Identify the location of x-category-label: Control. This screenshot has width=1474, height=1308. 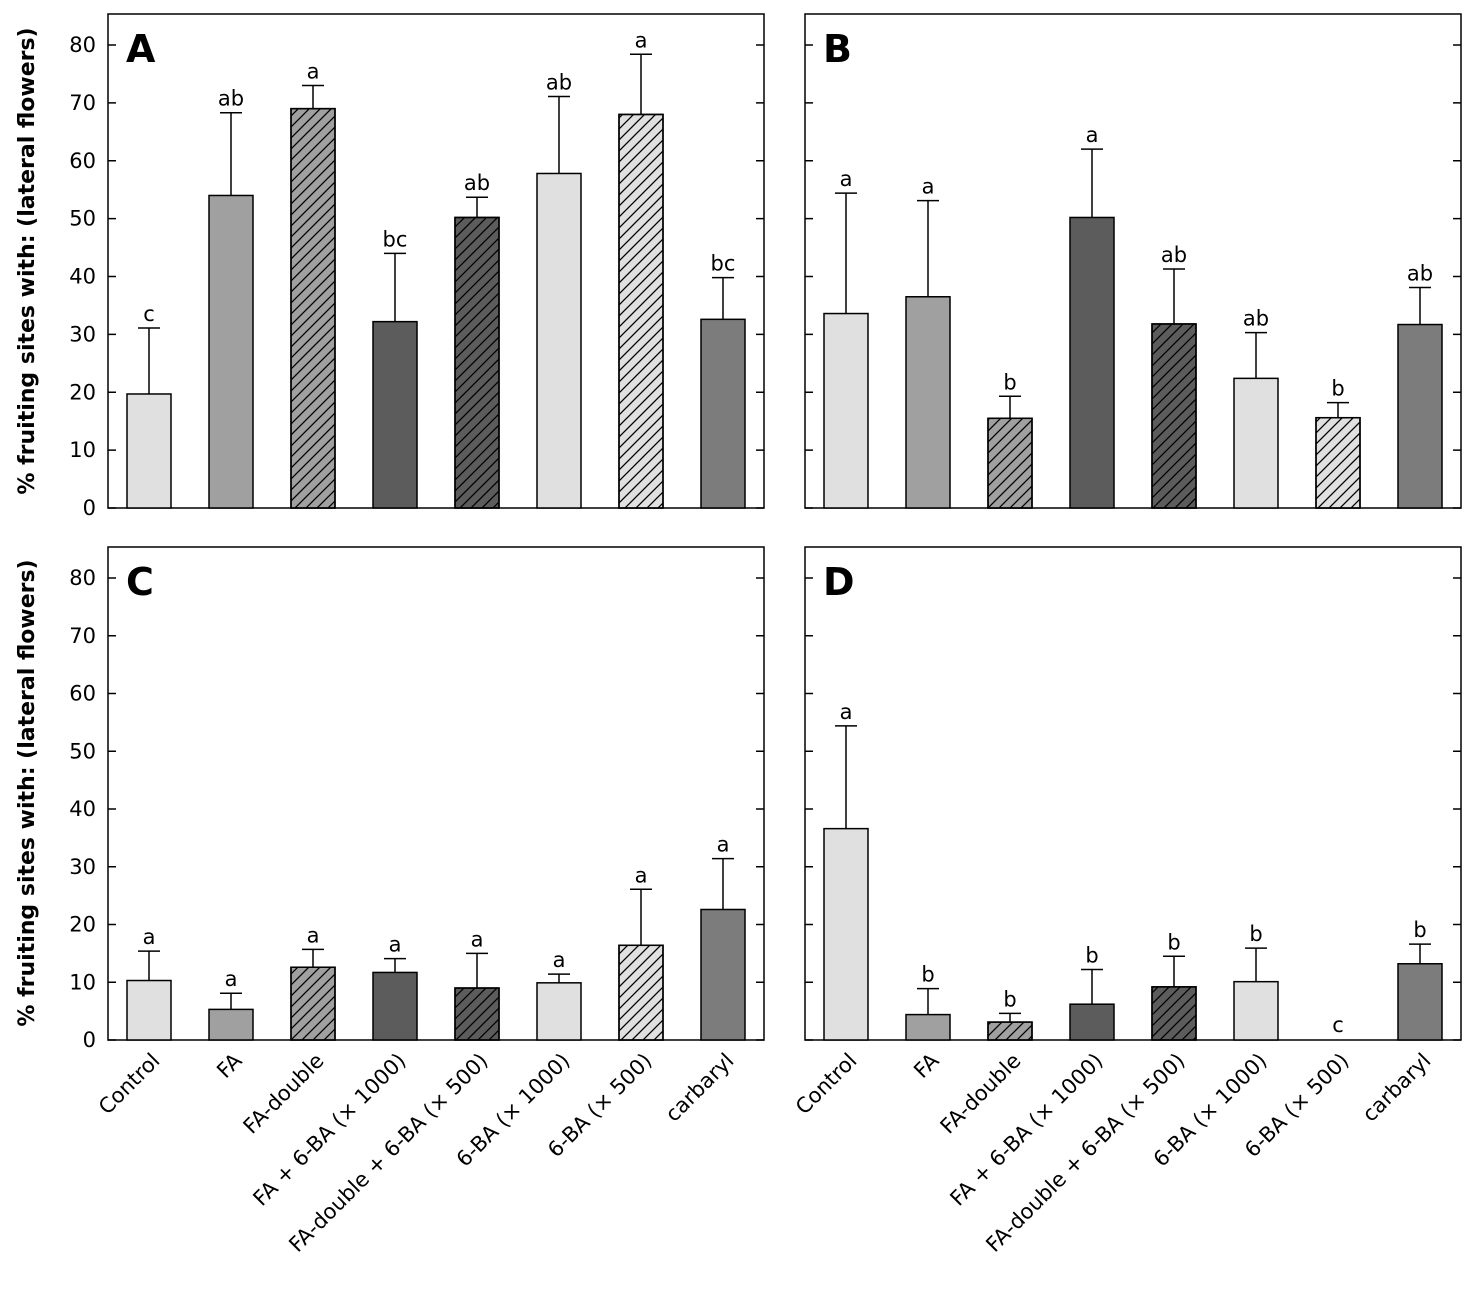
(129, 1084).